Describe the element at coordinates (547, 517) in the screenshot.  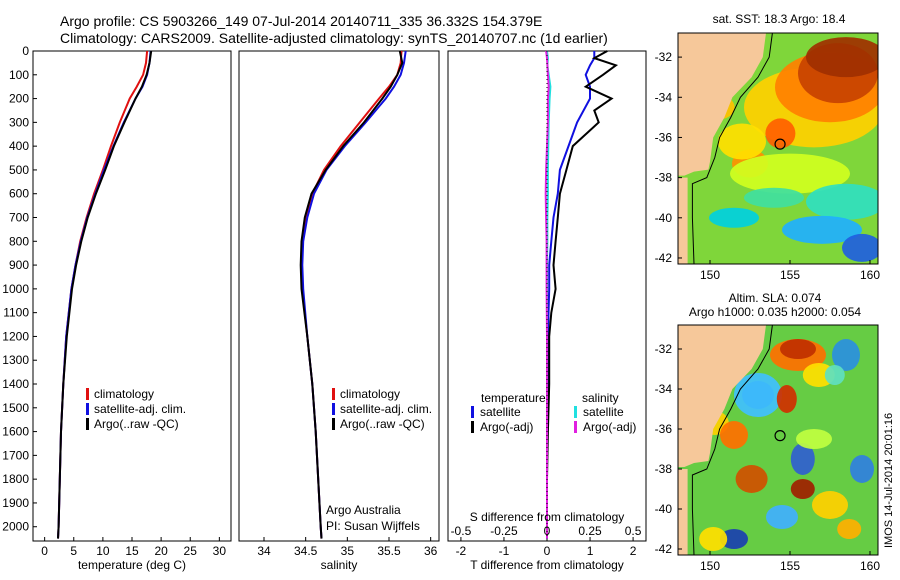
I see `x2-axis-label: S difference from climatology` at that location.